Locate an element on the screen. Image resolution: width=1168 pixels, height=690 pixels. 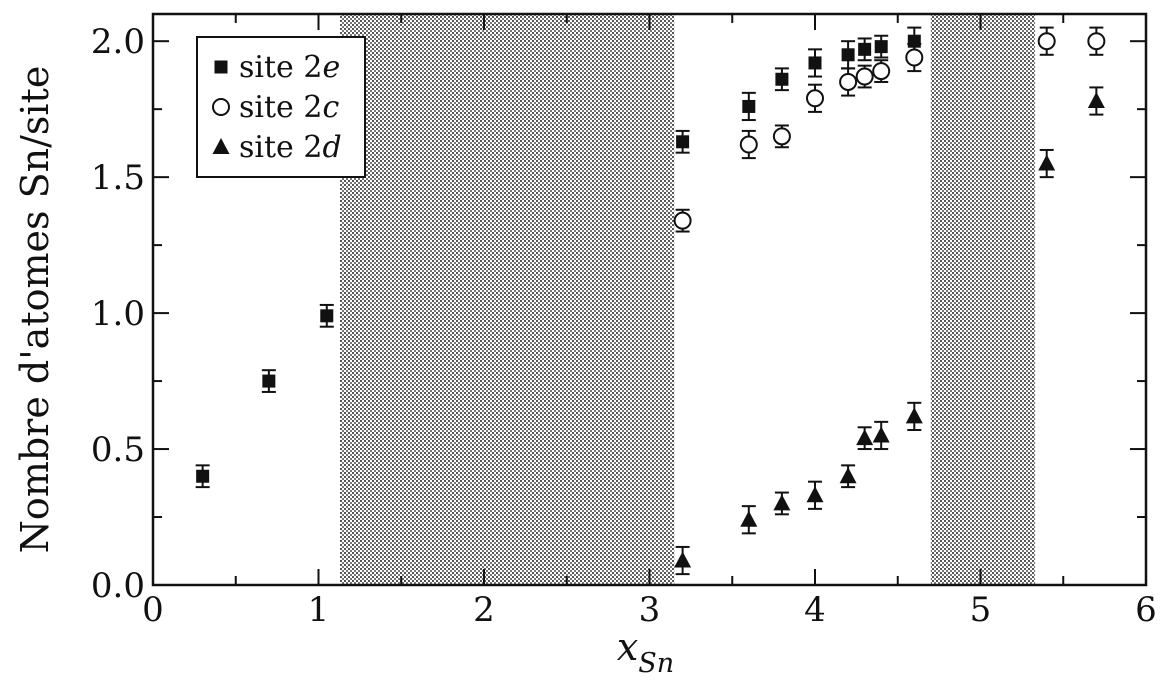
x-axis-title-sub: Sn is located at coordinates (656, 663).